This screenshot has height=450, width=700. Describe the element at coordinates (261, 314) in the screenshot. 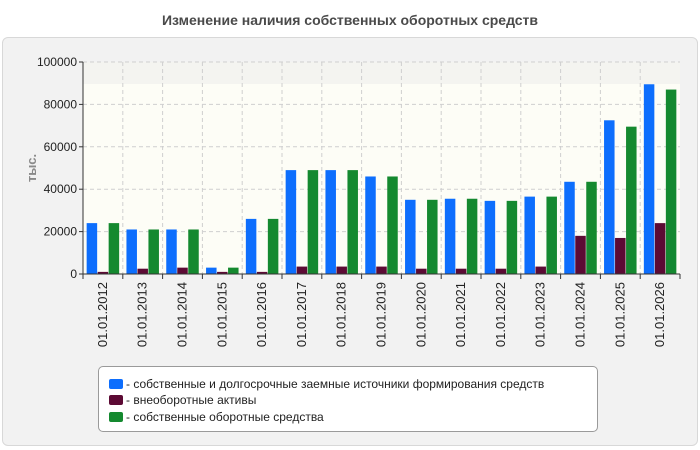

I see `x-tick-label: 01.01.2016` at that location.